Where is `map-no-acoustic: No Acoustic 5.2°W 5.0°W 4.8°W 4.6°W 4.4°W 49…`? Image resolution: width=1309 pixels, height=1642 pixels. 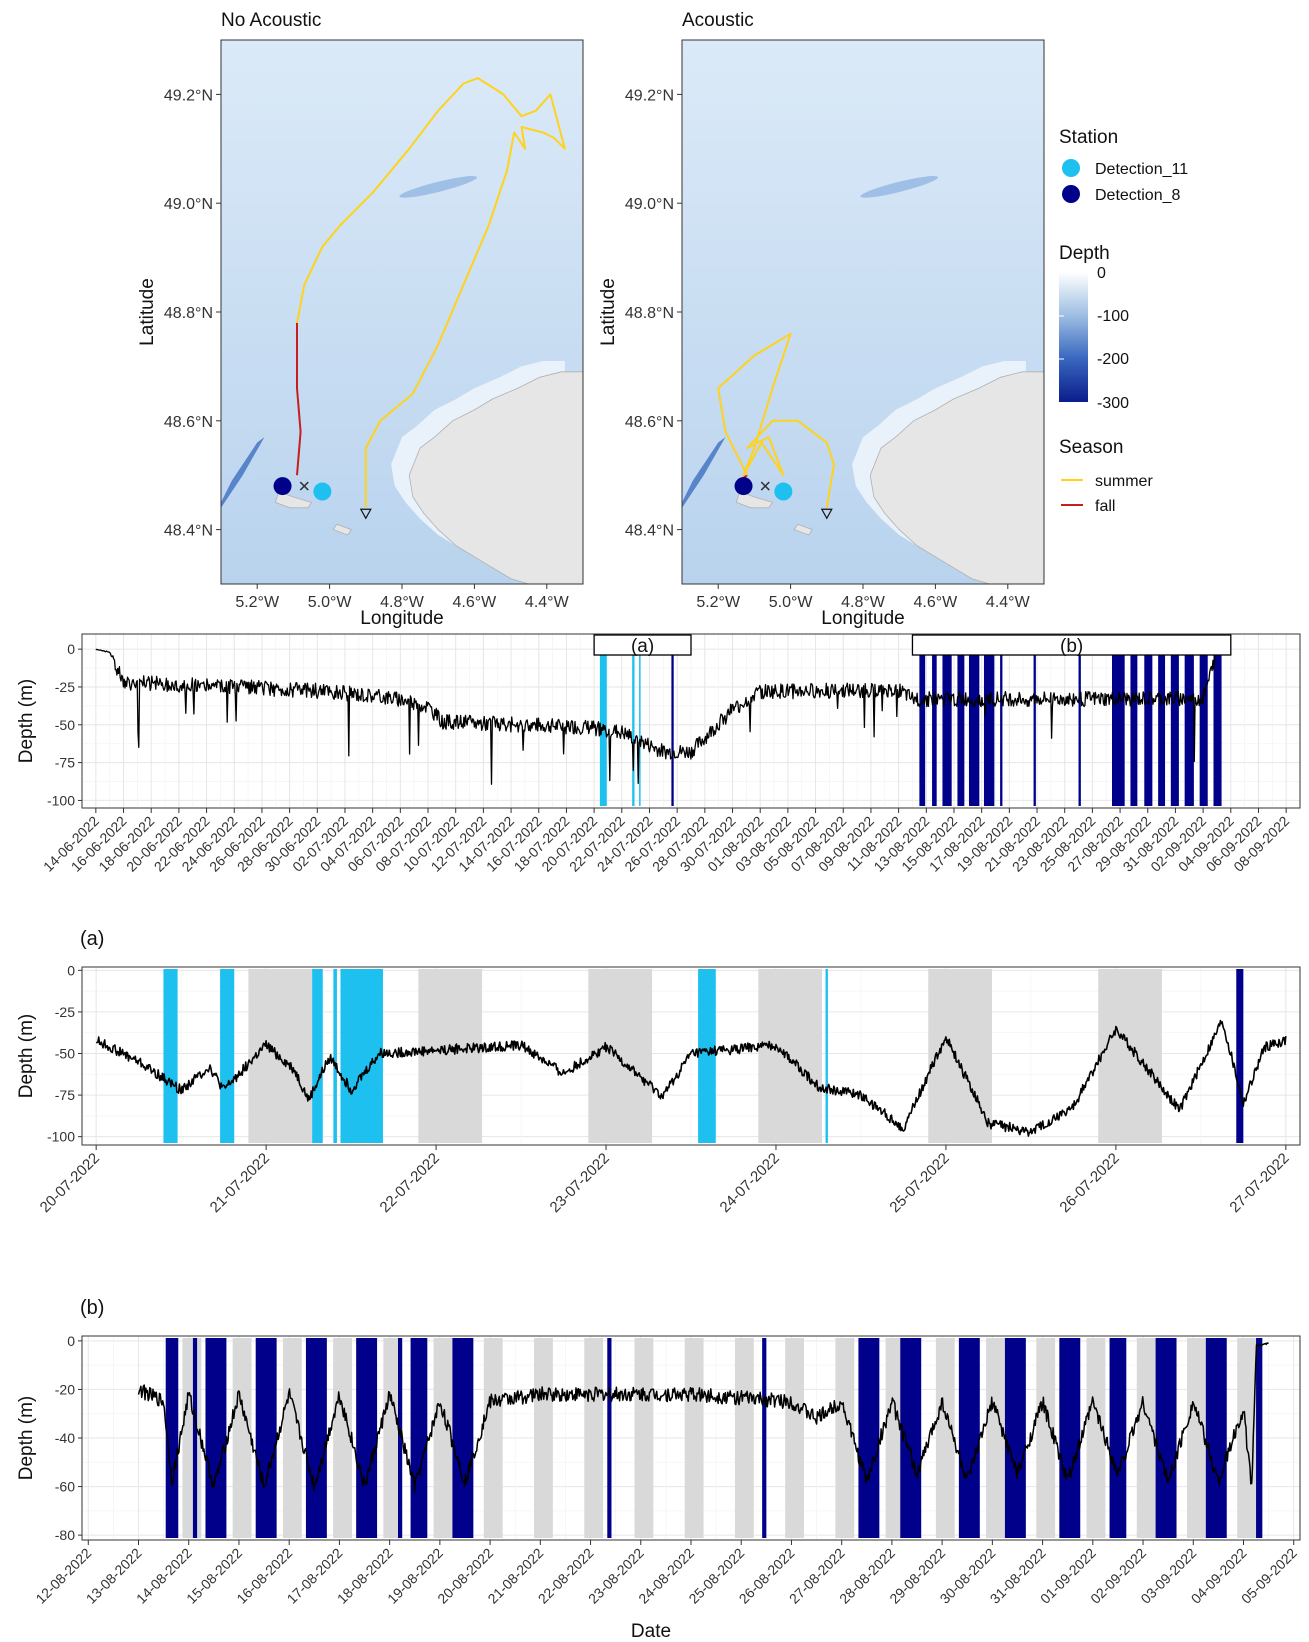 map-no-acoustic: No Acoustic 5.2°W 5.0°W 4.8°W 4.6°W 4.4°W 49… is located at coordinates (360, 319).